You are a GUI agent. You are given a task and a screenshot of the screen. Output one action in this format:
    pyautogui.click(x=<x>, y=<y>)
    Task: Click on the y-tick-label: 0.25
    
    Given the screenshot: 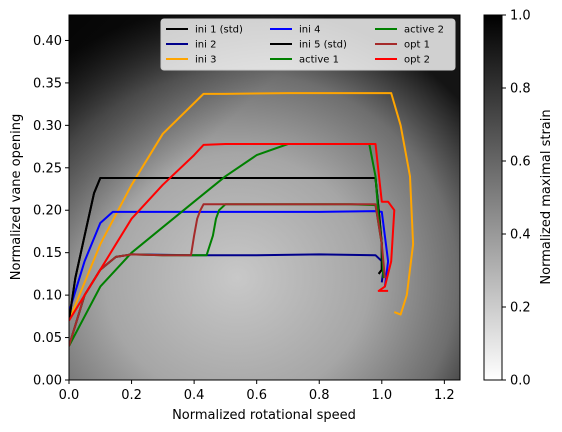 What is the action you would take?
    pyautogui.click(x=47, y=168)
    